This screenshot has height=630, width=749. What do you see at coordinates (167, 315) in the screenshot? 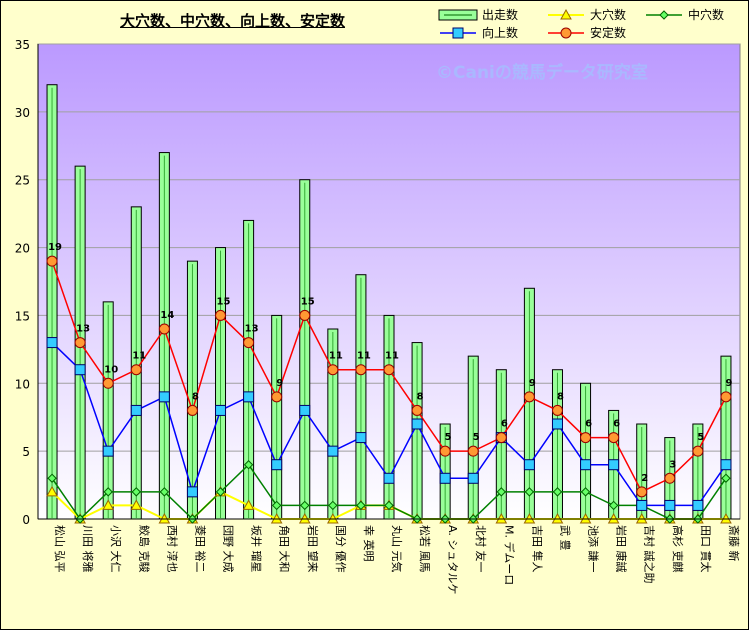
I see `data-label-antei: 14` at bounding box center [167, 315].